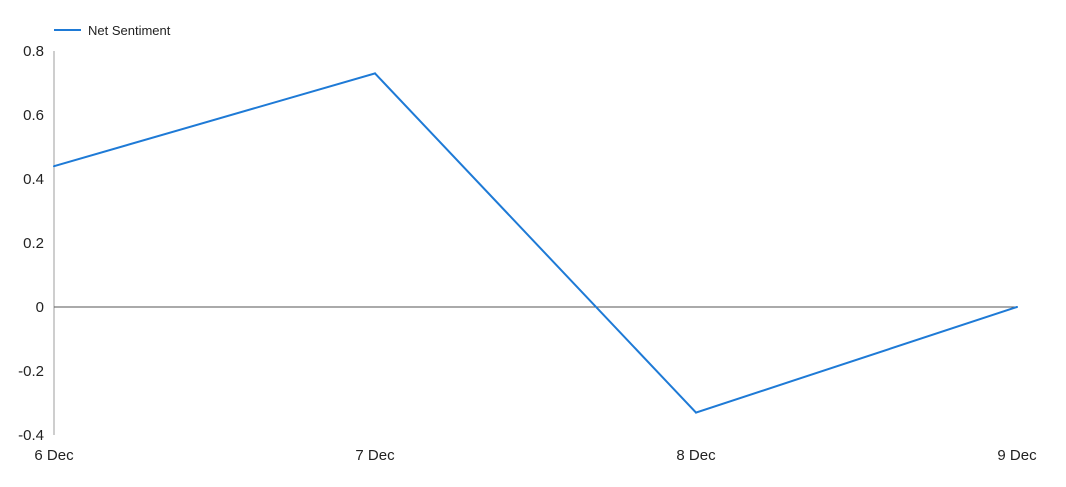  What do you see at coordinates (33, 115) in the screenshot?
I see `y-tick-label: 0.6` at bounding box center [33, 115].